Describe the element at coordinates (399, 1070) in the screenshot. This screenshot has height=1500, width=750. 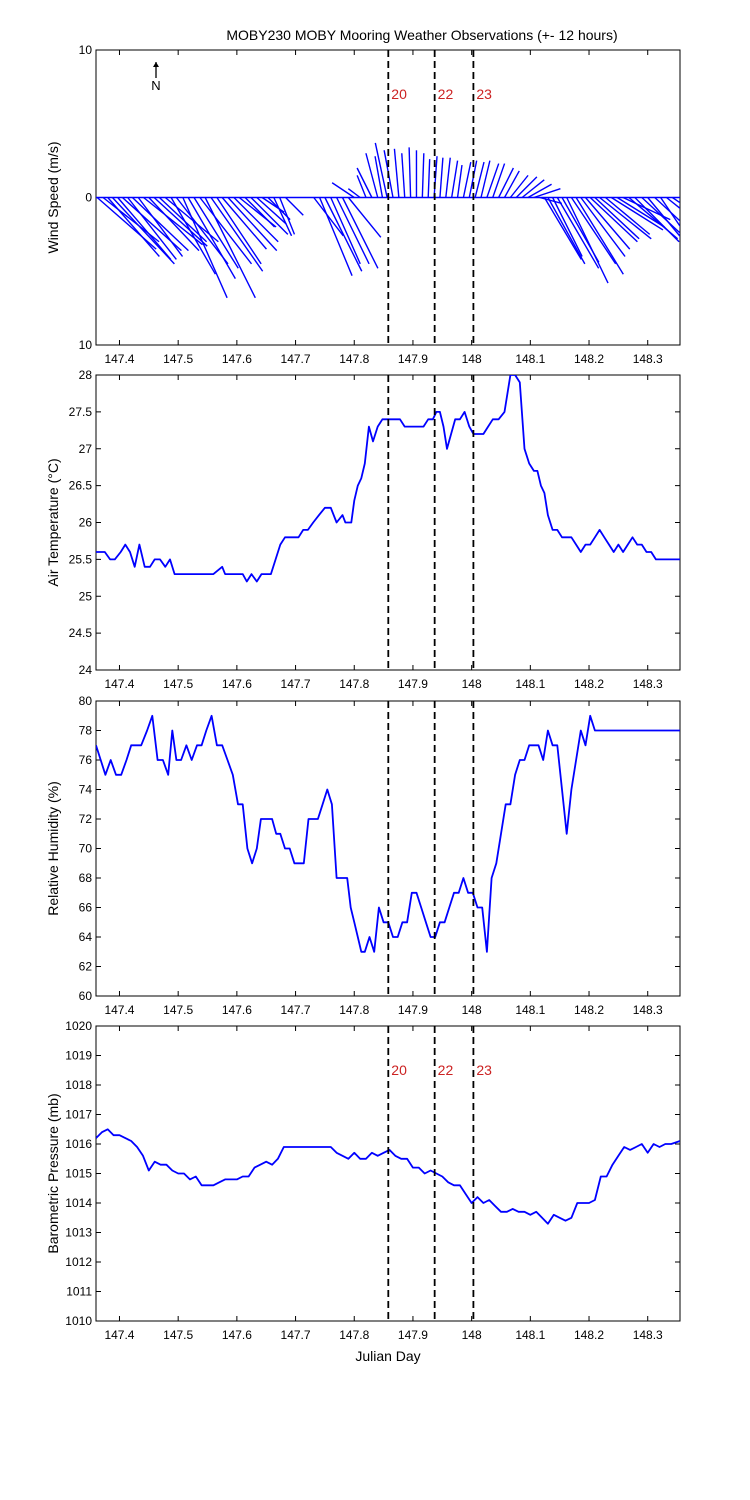
I see `event-label: 20` at that location.